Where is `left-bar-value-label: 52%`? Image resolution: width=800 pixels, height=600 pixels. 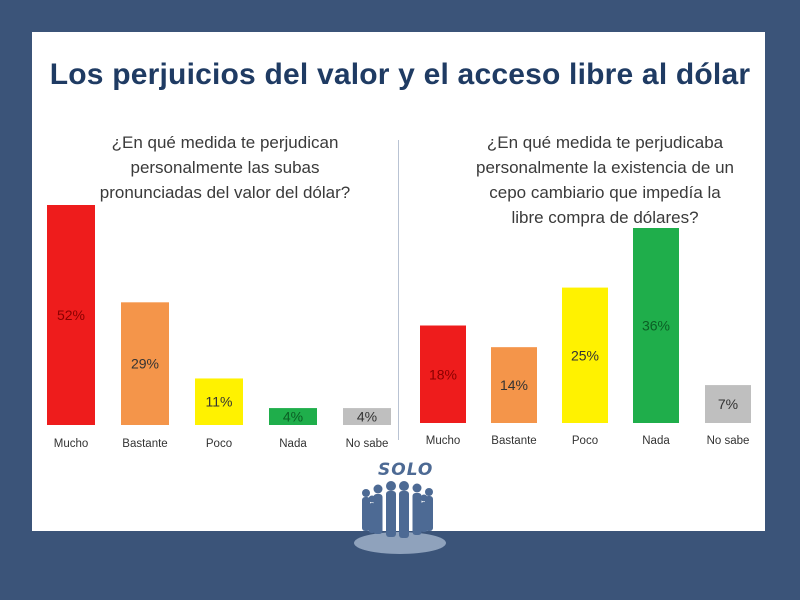 left-bar-value-label: 52% is located at coordinates (71, 315).